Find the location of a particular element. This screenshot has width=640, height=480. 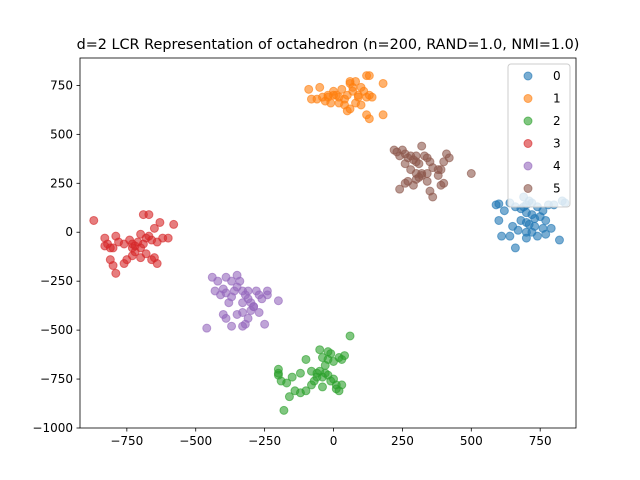

x-tick-label: −250 is located at coordinates (264, 441).